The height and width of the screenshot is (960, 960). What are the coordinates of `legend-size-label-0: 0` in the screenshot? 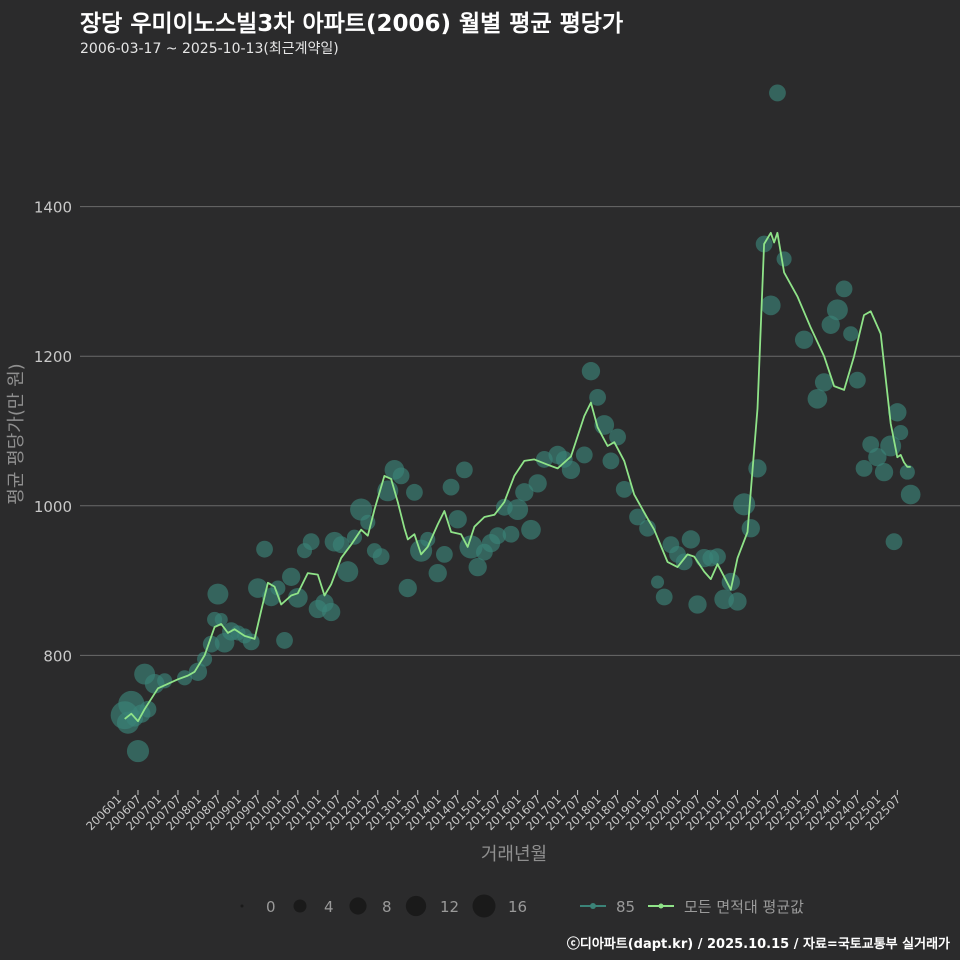 It's located at (271, 907).